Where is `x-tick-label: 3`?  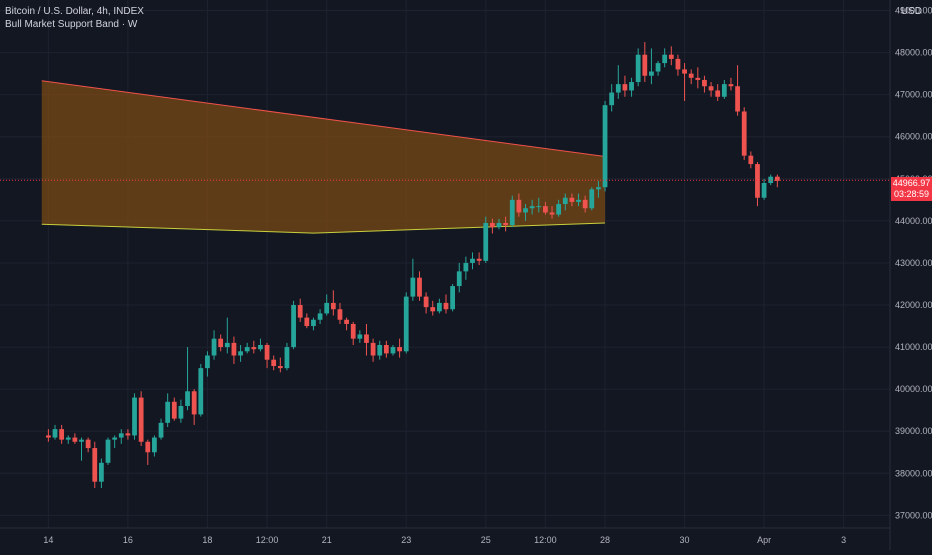 x-tick-label: 3 is located at coordinates (843, 540).